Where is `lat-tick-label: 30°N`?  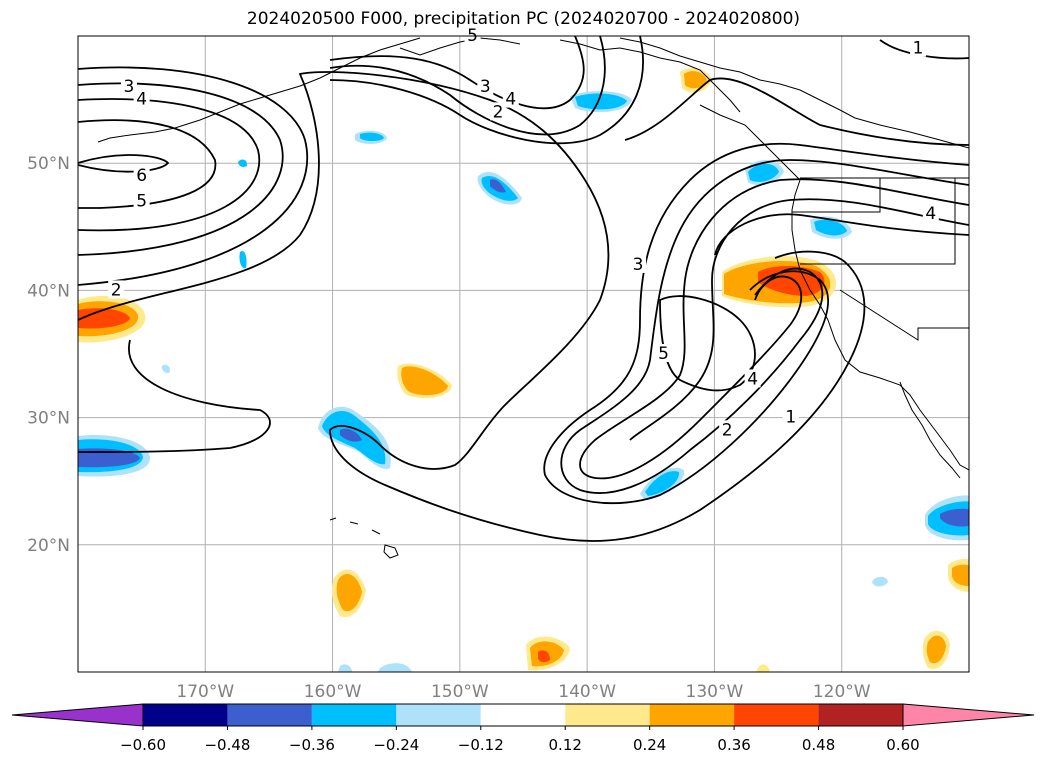
lat-tick-label: 30°N is located at coordinates (48, 419).